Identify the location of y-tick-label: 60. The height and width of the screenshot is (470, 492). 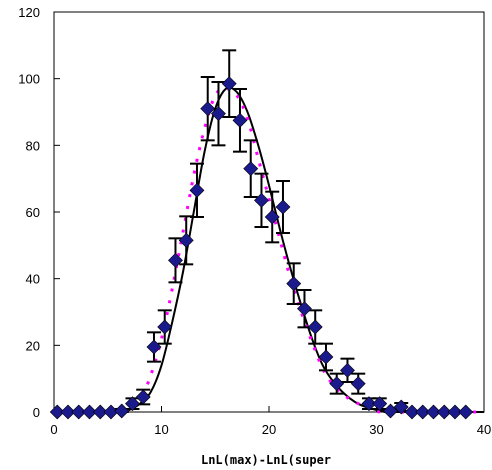
(33, 212).